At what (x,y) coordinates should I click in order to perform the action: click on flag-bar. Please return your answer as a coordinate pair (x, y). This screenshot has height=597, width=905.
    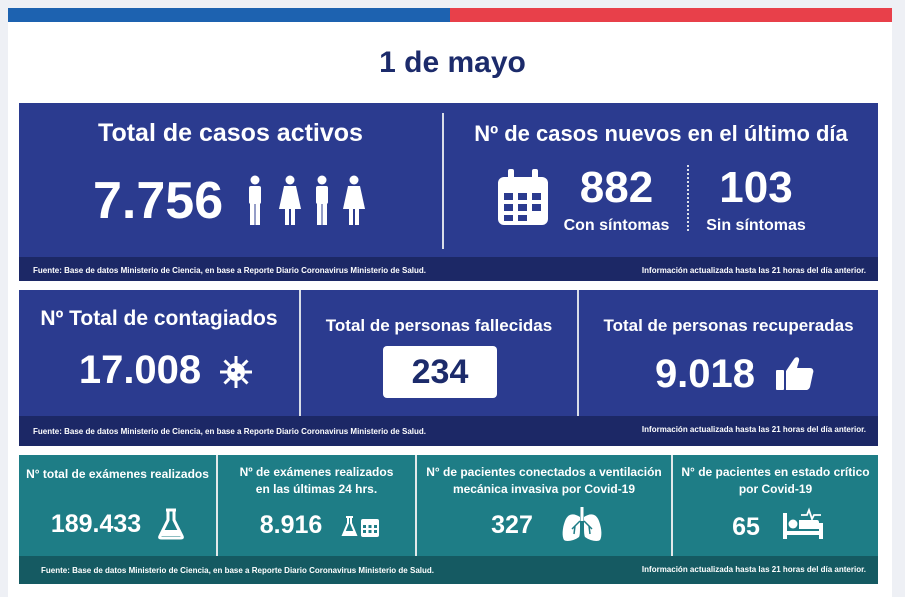
    Looking at the image, I should click on (450, 15).